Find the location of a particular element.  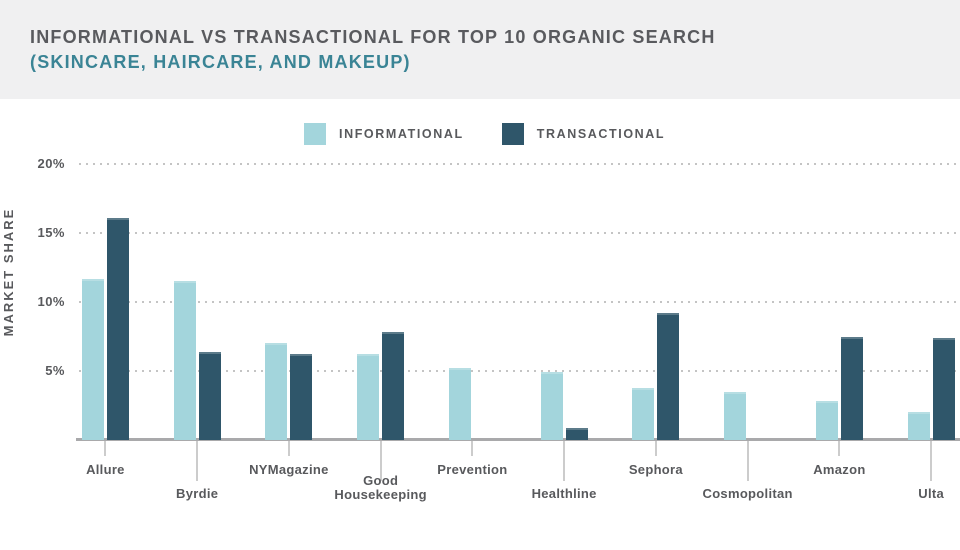

bar-informational-amazon is located at coordinates (826, 420).